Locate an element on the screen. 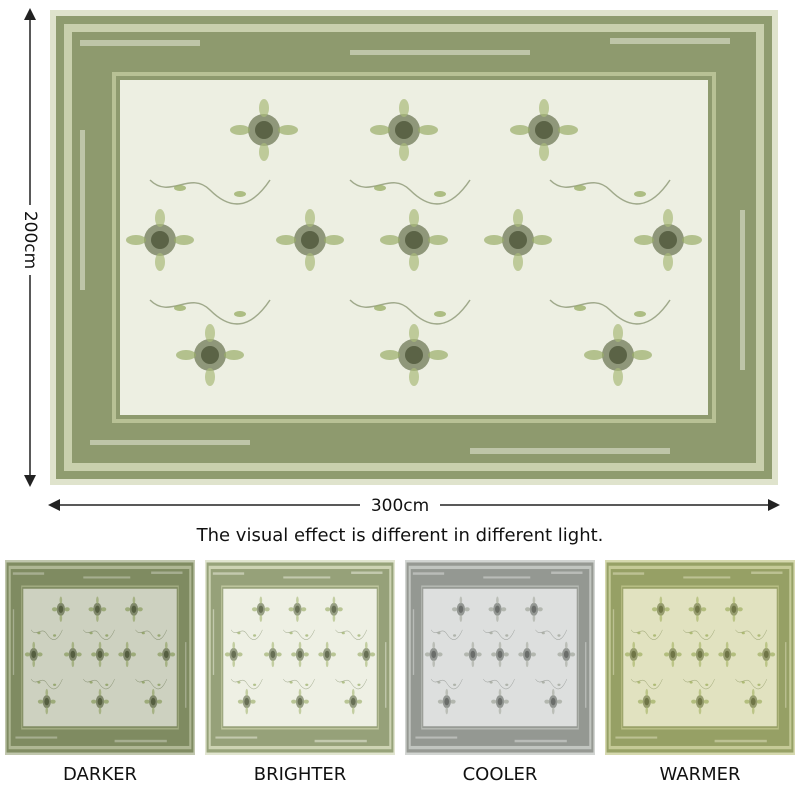 Image resolution: width=800 pixels, height=788 pixels. variant-label: BRIGHTER is located at coordinates (300, 774).